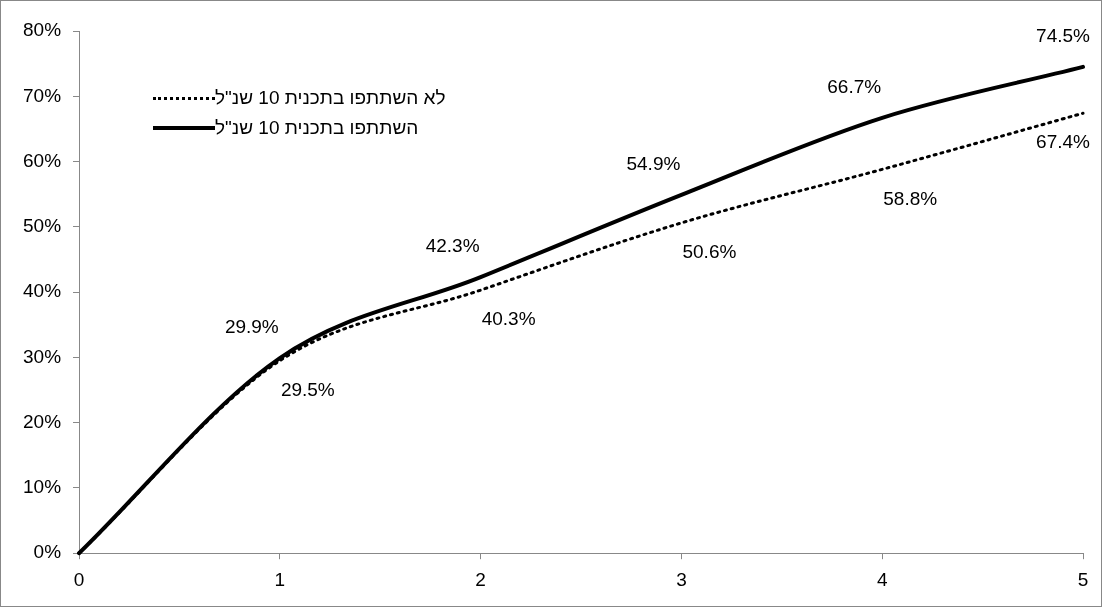 Image resolution: width=1102 pixels, height=607 pixels. What do you see at coordinates (42, 30) in the screenshot?
I see `y-tick-label: 80%` at bounding box center [42, 30].